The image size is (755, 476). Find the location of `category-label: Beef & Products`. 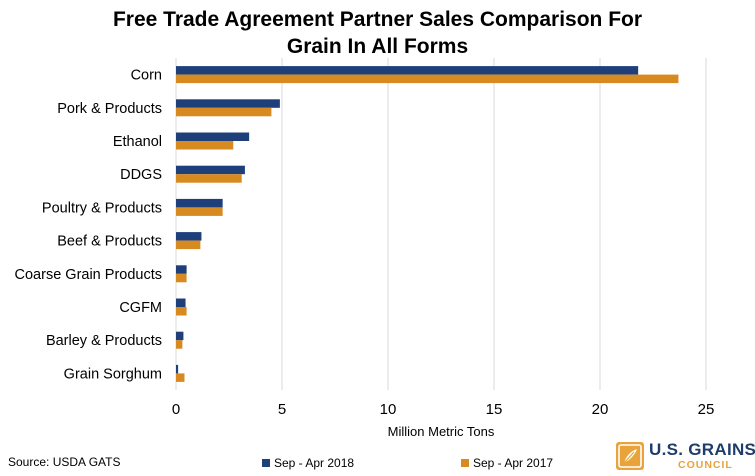

category-label: Beef & Products is located at coordinates (109, 242).